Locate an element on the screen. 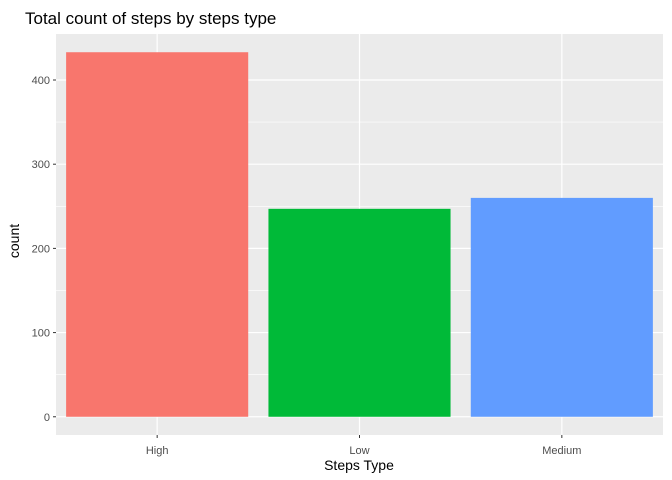 Image resolution: width=672 pixels, height=480 pixels. x-tick-label: Medium is located at coordinates (561, 451).